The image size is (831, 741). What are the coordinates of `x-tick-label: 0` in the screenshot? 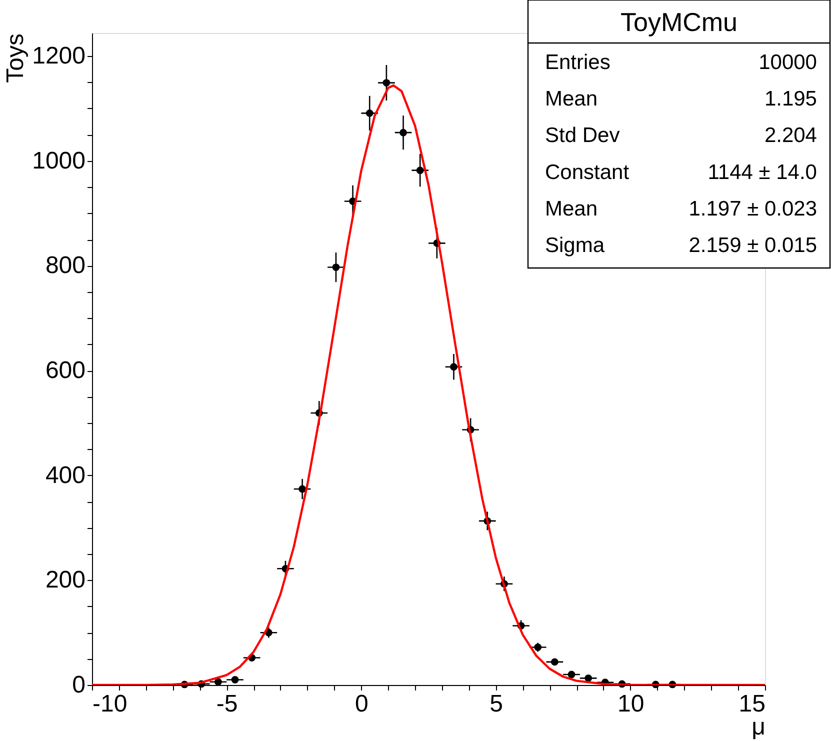 It's located at (361, 704).